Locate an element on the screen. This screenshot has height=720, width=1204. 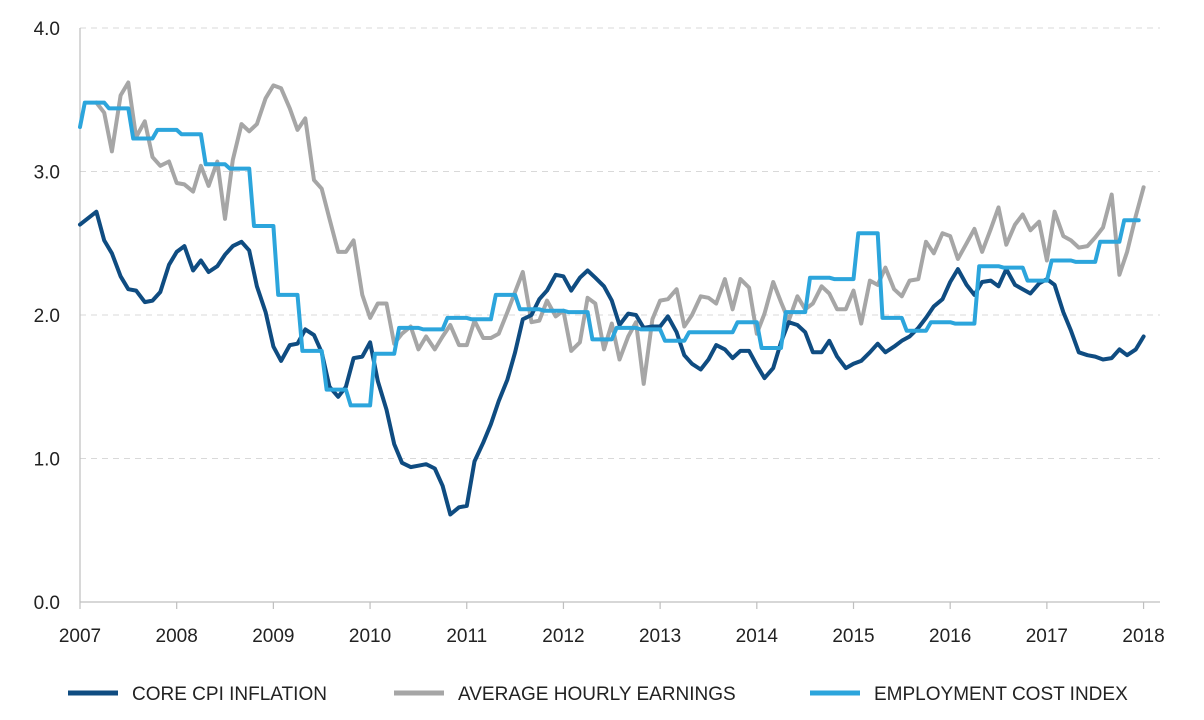
y-tick-label-3: 3.0 is located at coordinates (47, 173).